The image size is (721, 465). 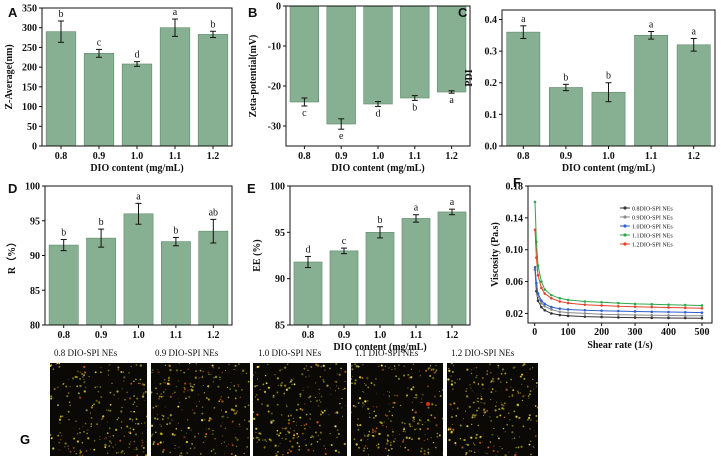 What do you see at coordinates (515, 187) in the screenshot?
I see `ytick-label-f-4: 0.18` at bounding box center [515, 187].